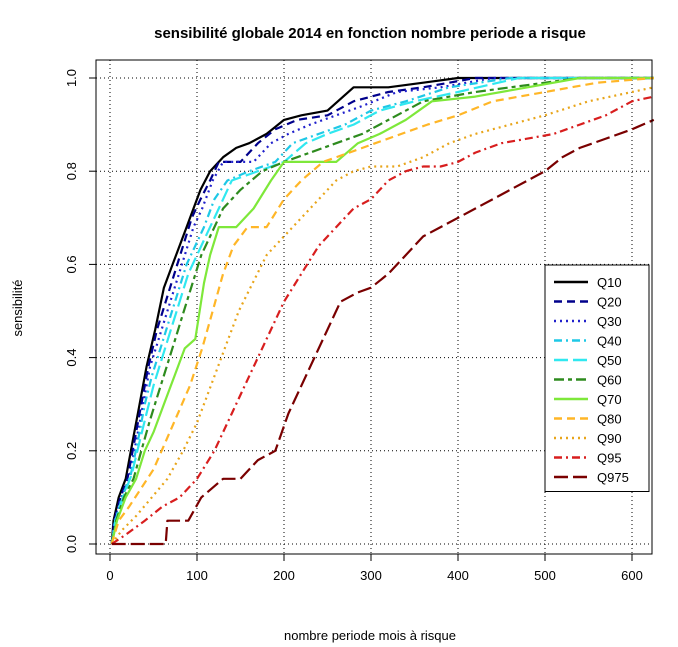  What do you see at coordinates (609, 341) in the screenshot?
I see `legend-label: Q40` at bounding box center [609, 341].